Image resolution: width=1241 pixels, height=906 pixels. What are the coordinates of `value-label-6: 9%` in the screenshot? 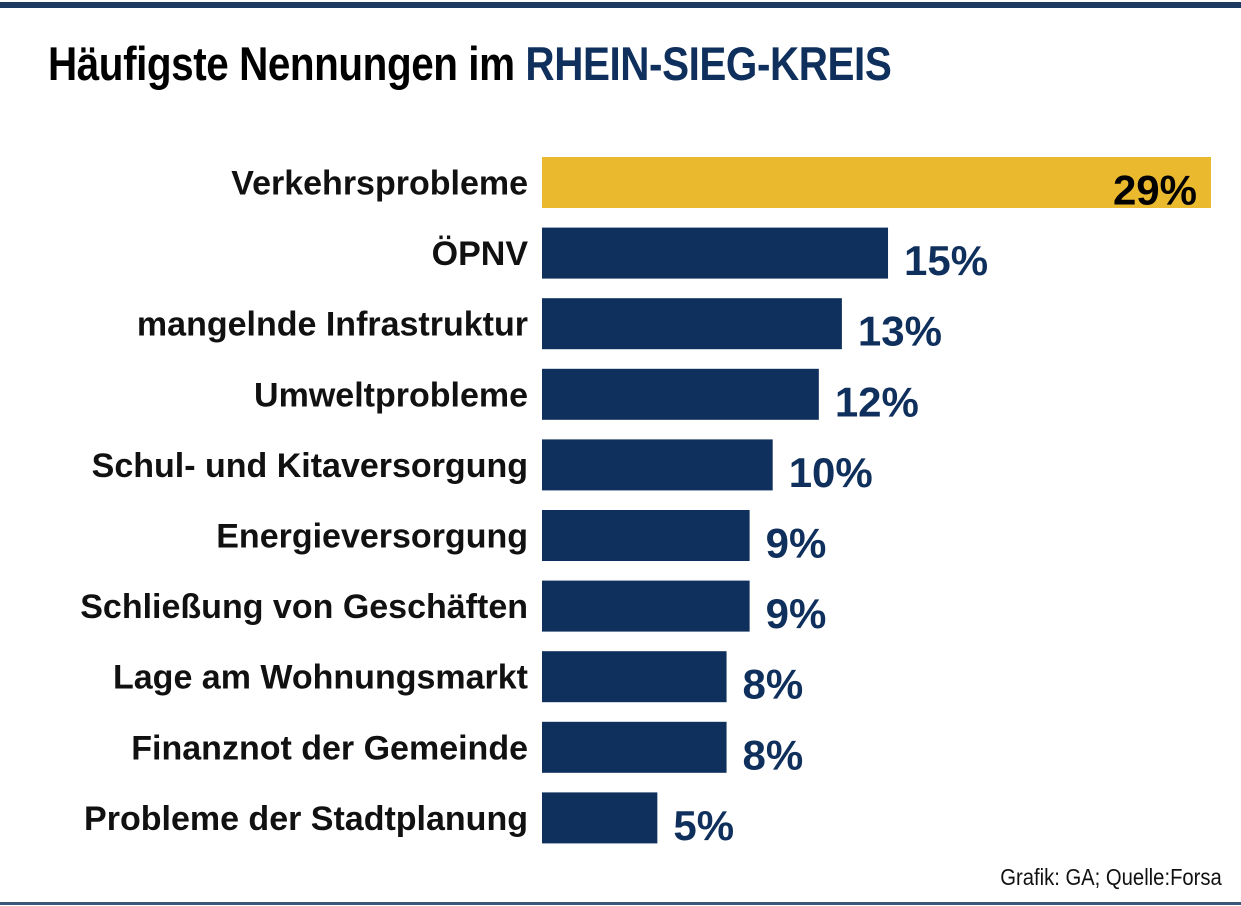 It's located at (796, 613).